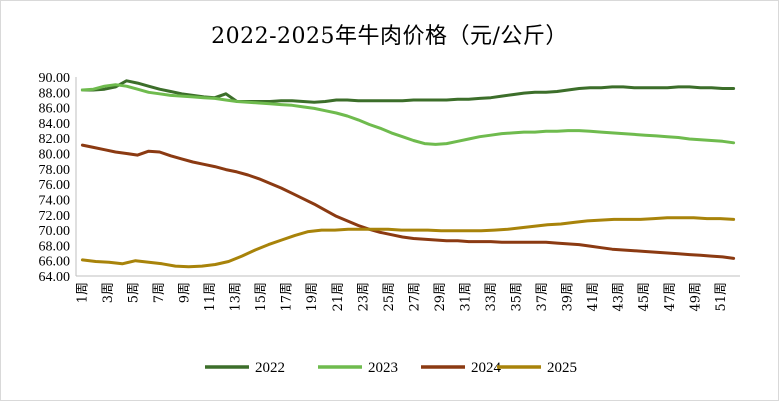  I want to click on x-tick-label: 19周, so click(312, 297).